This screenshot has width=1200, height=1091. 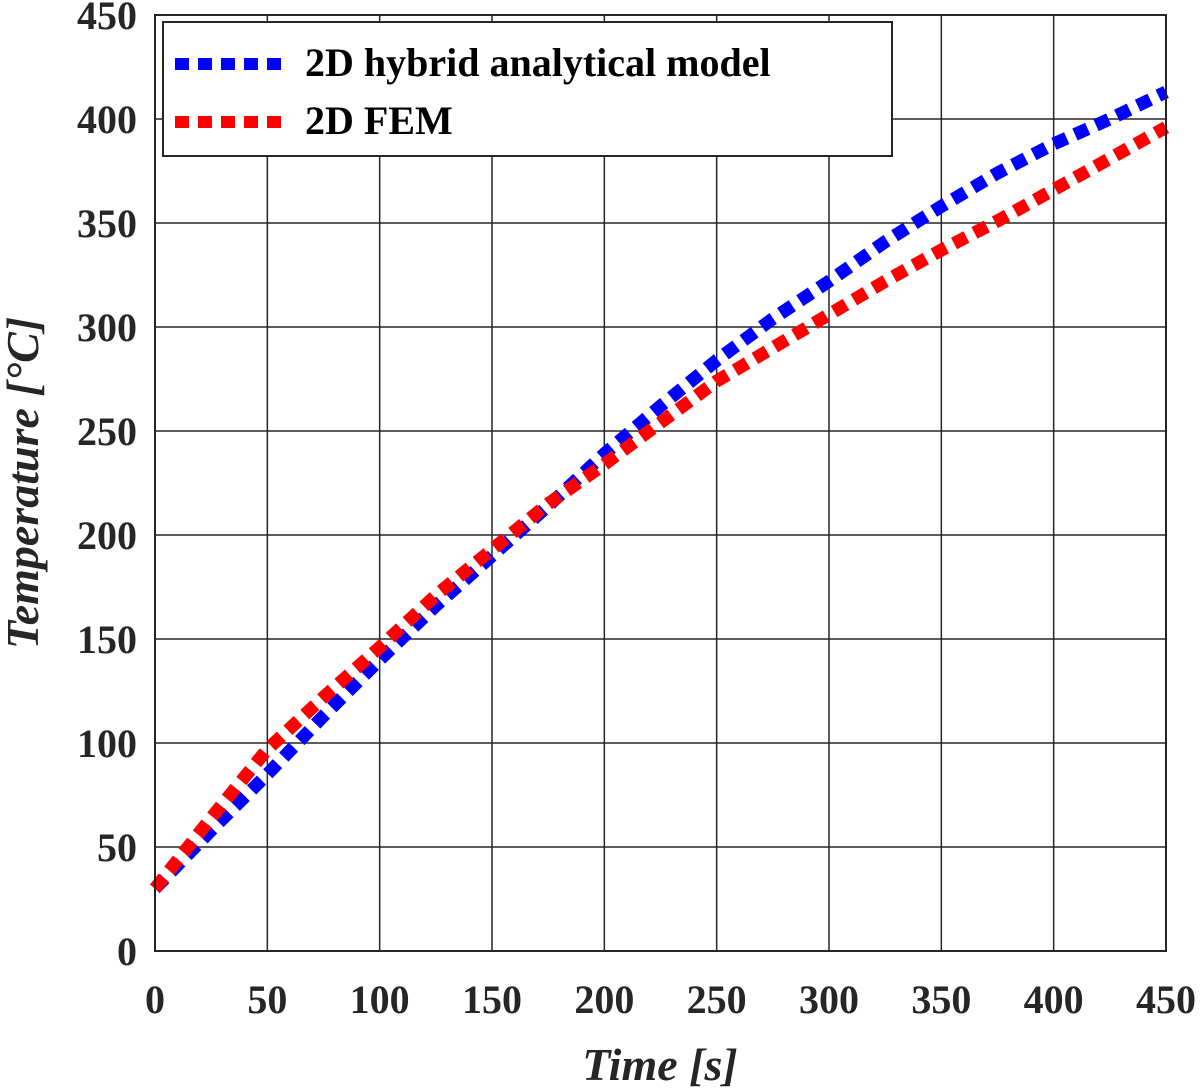 I want to click on y-tick-label: 250, so click(x=107, y=431).